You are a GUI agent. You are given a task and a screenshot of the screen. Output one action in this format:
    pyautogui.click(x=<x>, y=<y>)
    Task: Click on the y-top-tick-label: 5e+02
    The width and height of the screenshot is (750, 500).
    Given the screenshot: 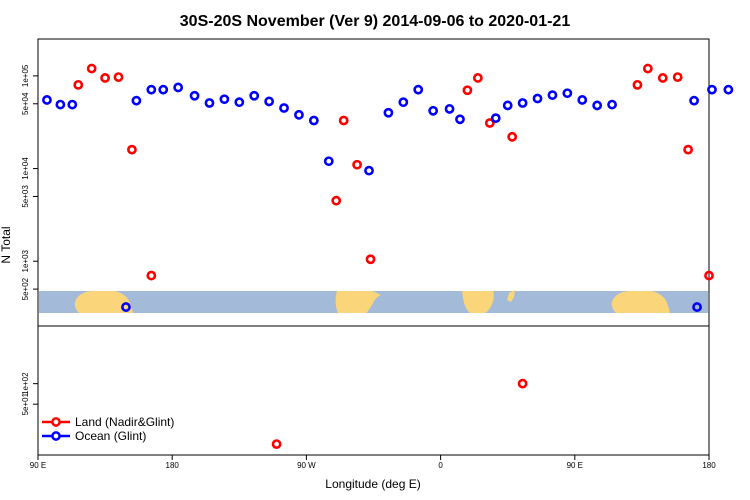 What is the action you would take?
    pyautogui.click(x=25, y=288)
    